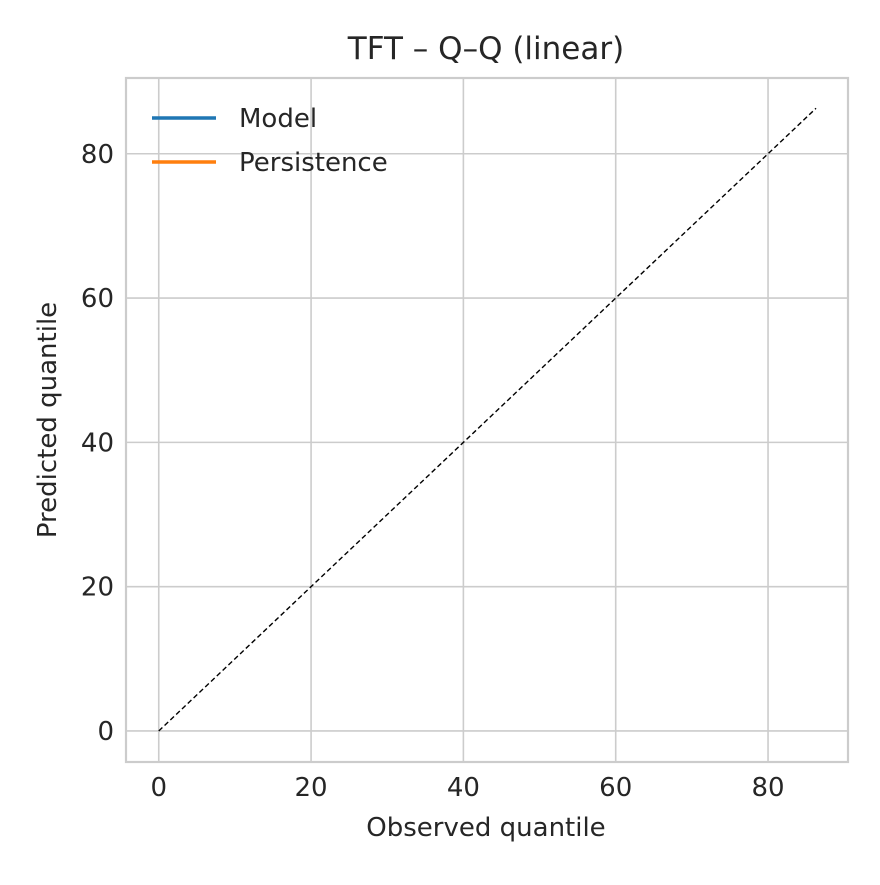  I want to click on y-tick-label: 0, so click(105, 732).